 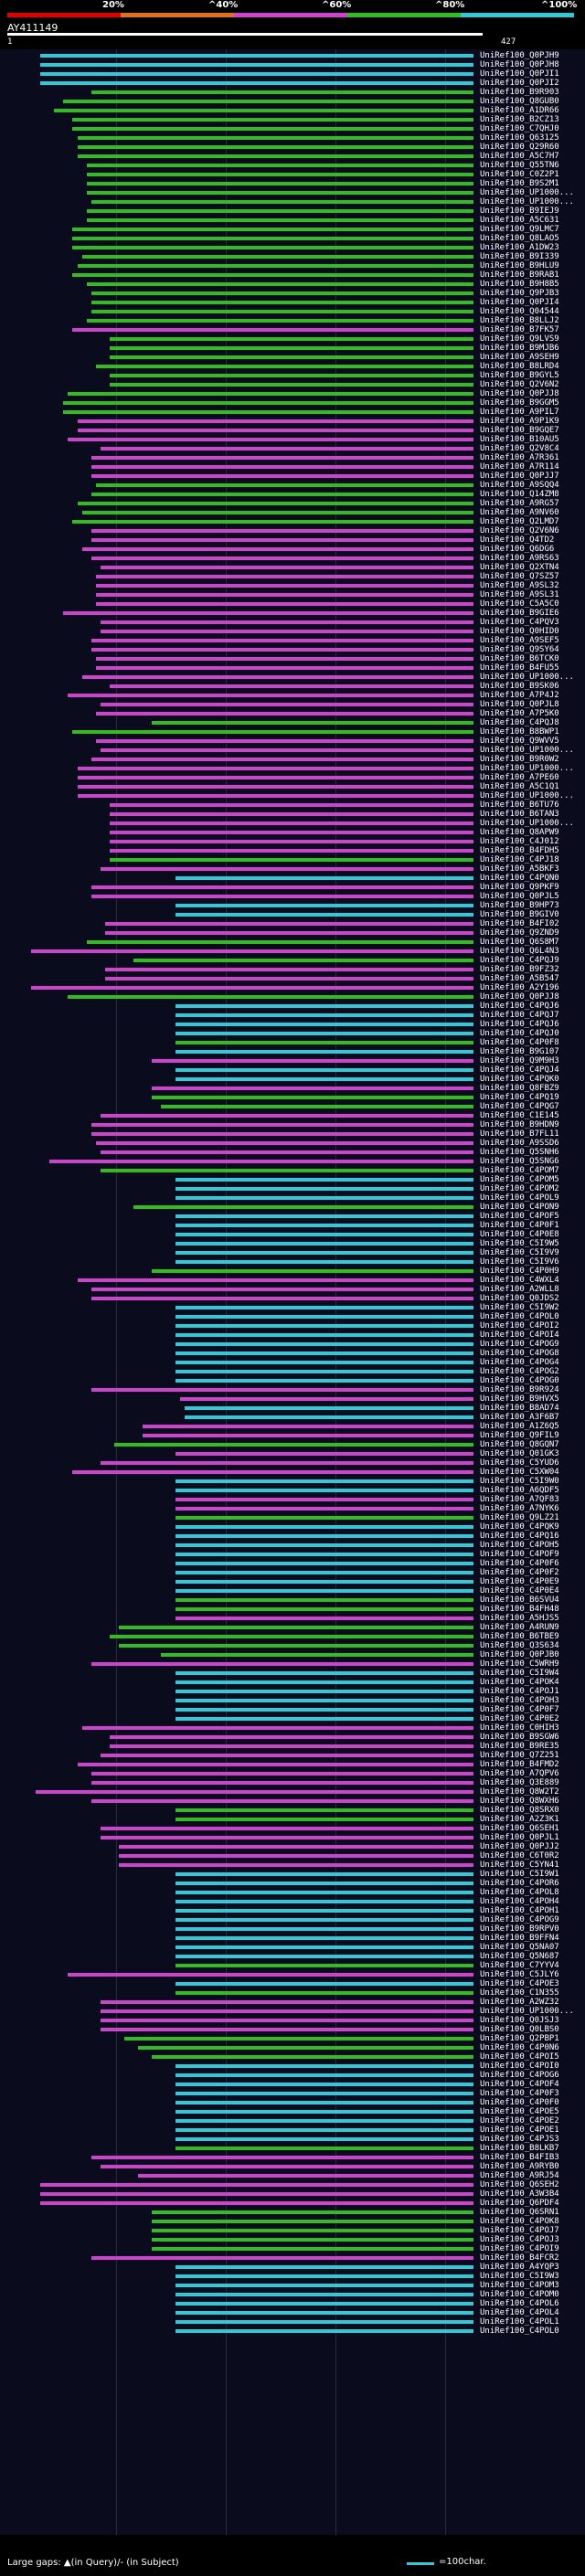 I want to click on hit-row: UniRef100_A2WZ32, so click(x=293, y=2002).